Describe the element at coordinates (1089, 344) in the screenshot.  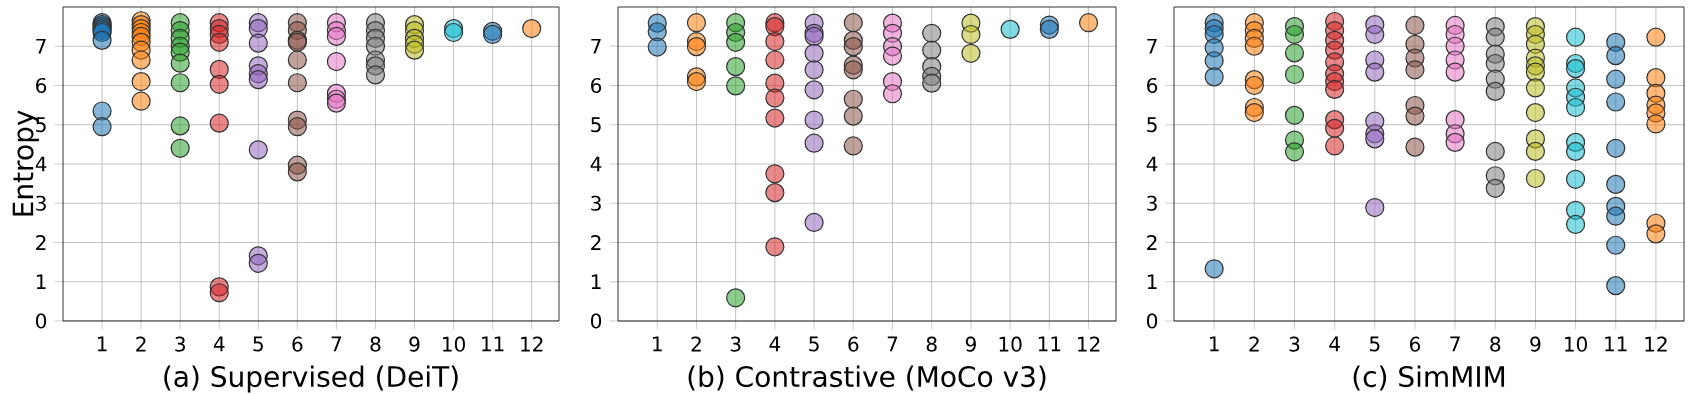
I see `x-tick-label: 12` at that location.